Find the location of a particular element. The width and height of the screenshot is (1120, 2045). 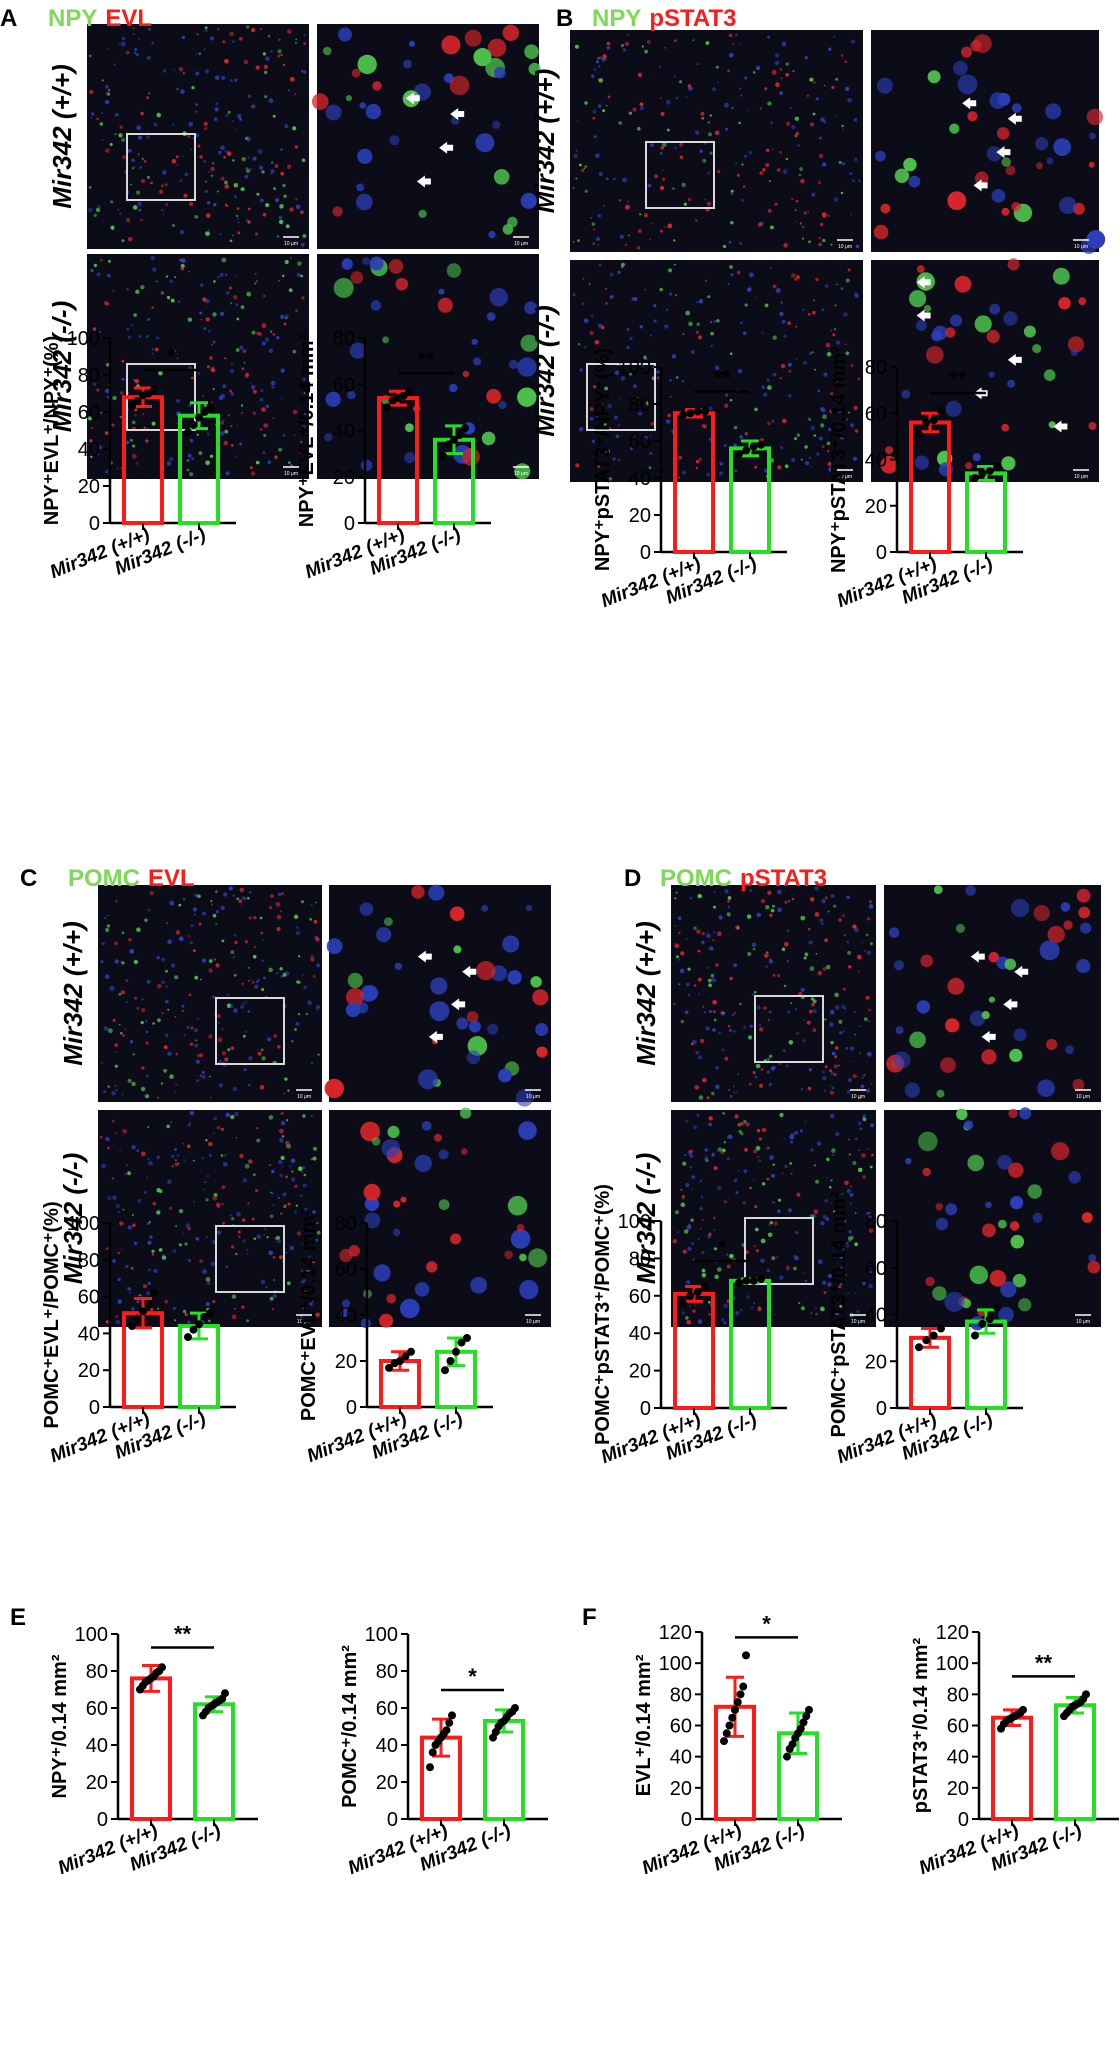

y-tick-label: 80 is located at coordinates (344, 339).